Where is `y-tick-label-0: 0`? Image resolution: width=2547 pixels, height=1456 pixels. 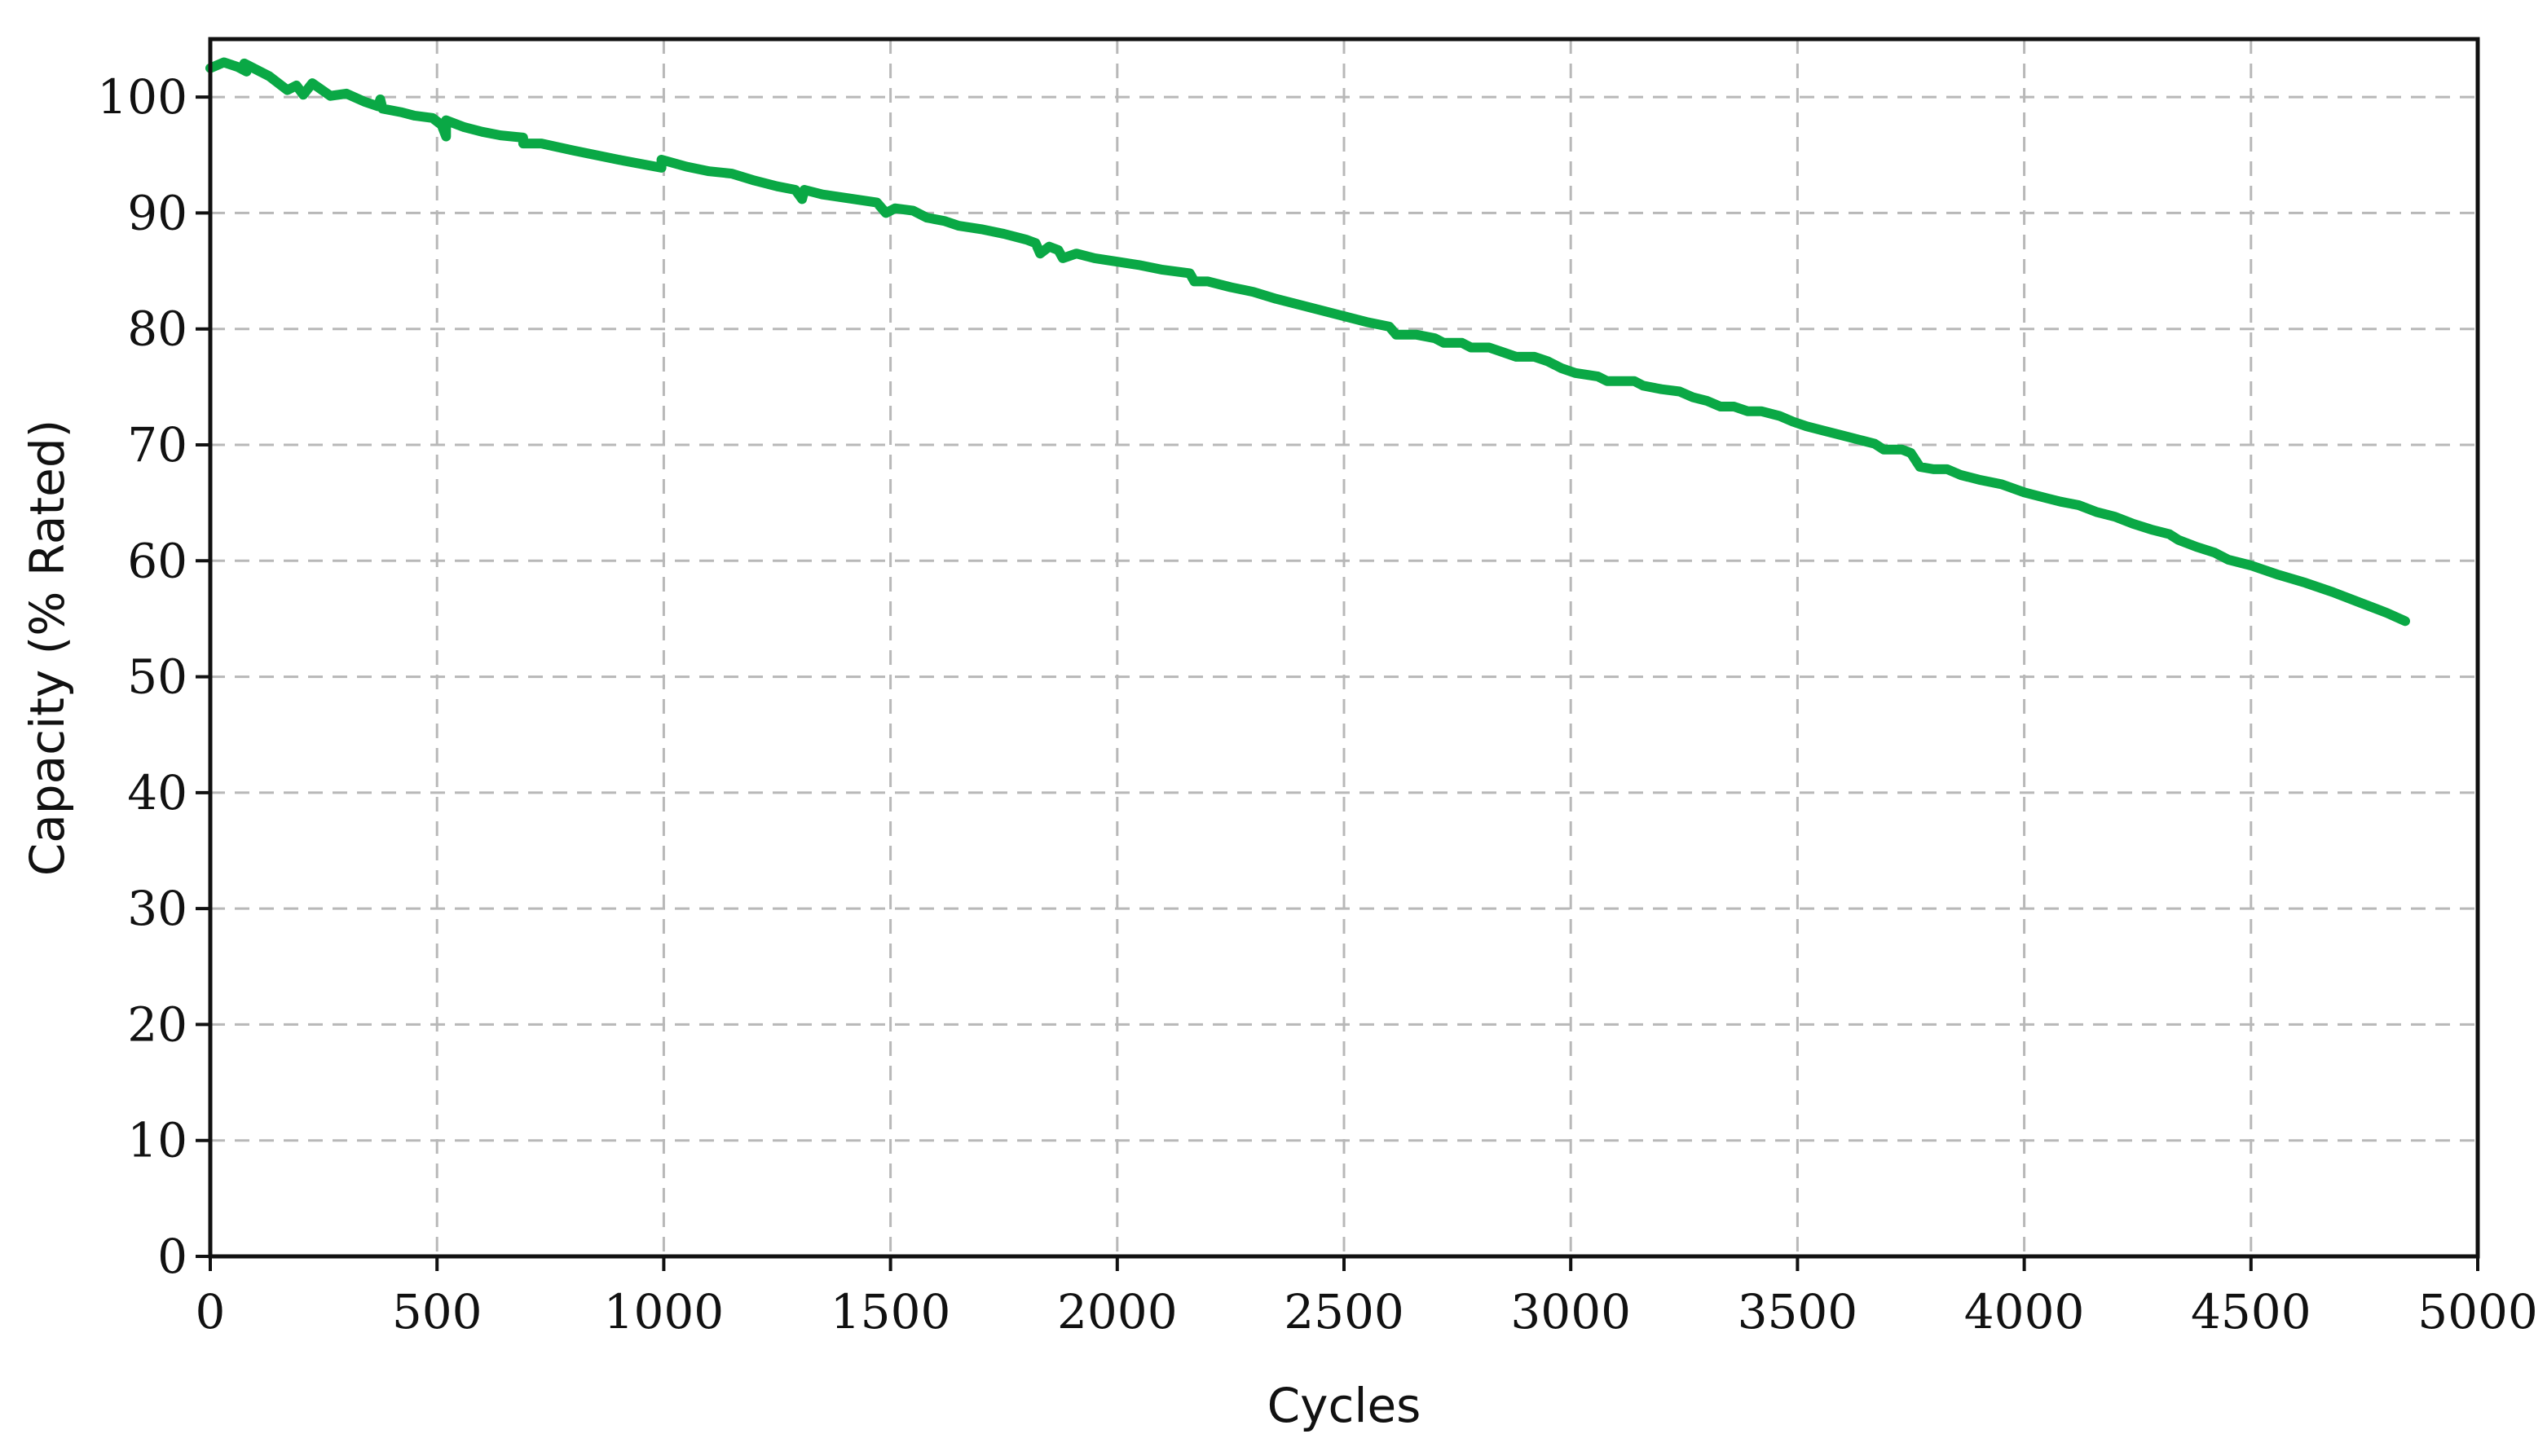
y-tick-label-0: 0 is located at coordinates (172, 1256).